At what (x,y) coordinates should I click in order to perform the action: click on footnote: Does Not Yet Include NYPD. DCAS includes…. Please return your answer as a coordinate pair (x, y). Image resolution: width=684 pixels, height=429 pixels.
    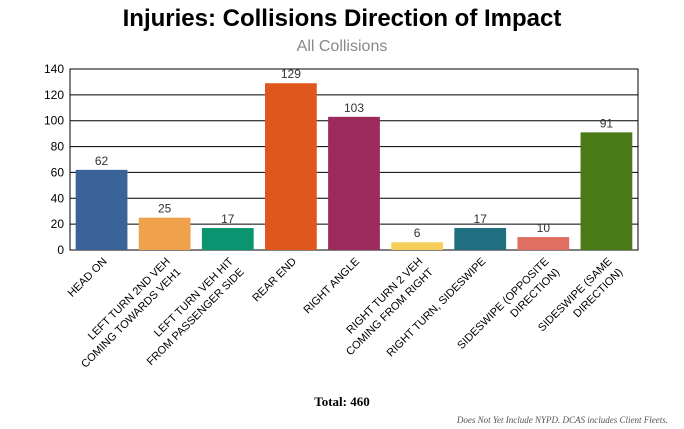
    Looking at the image, I should click on (562, 420).